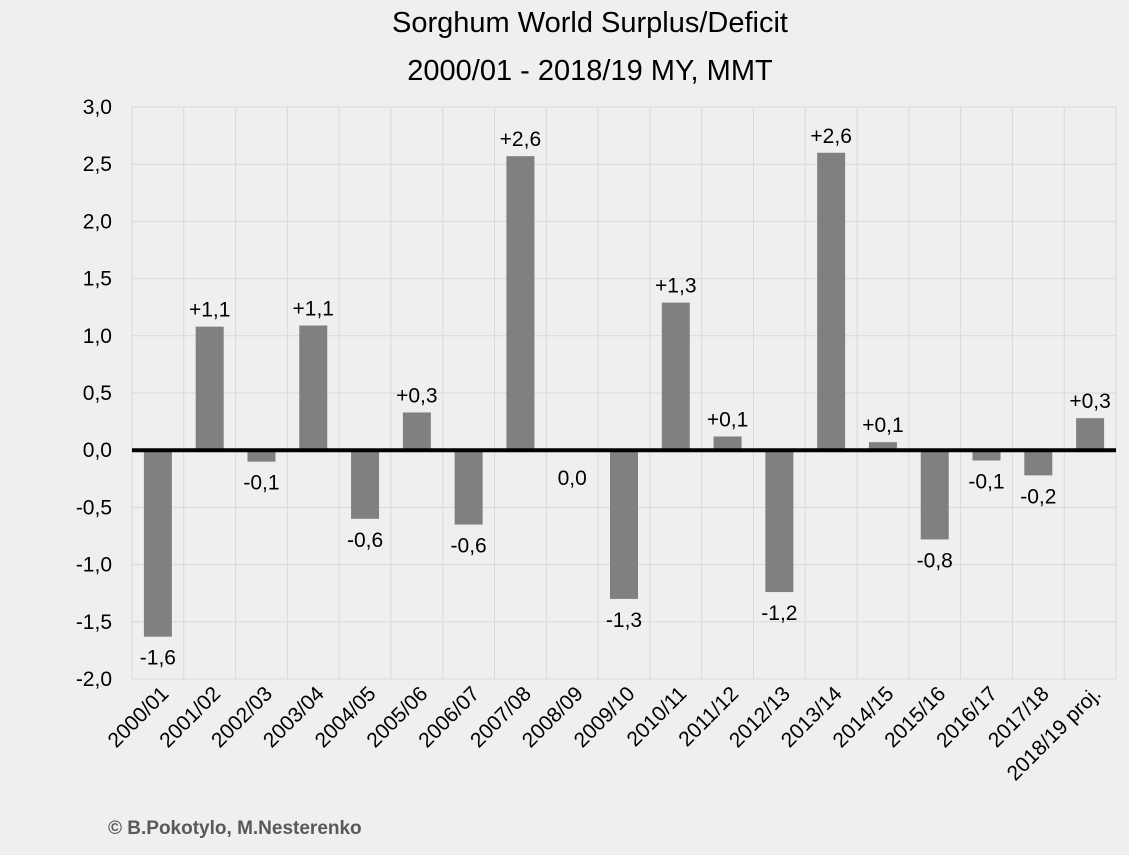 The width and height of the screenshot is (1129, 855). Describe the element at coordinates (572, 478) in the screenshot. I see `data-label: 0,0` at that location.